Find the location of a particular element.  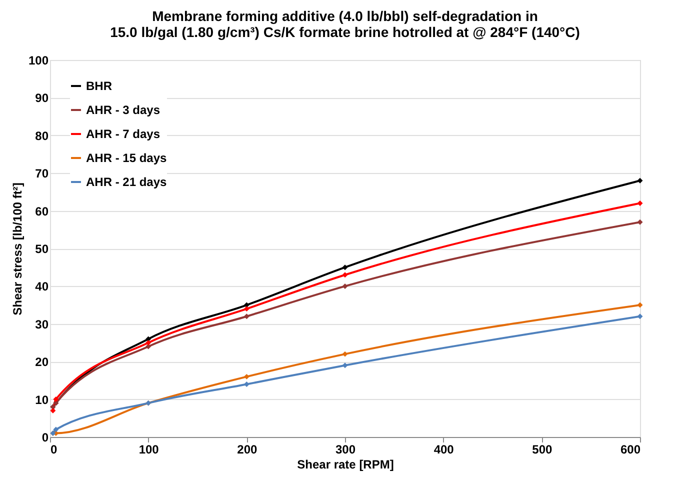

y-tick-label: 20 is located at coordinates (42, 362).